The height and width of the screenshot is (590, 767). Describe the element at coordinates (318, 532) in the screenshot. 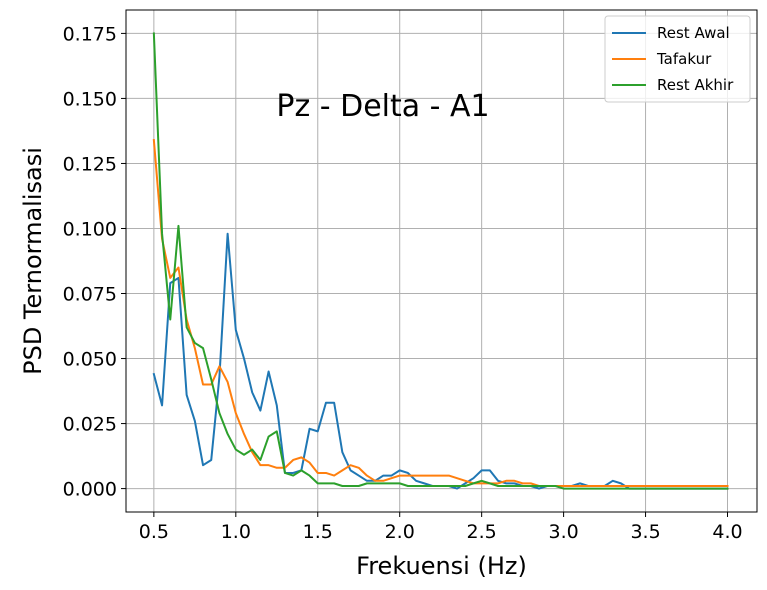

I see `x-tick-label: 1.5` at that location.